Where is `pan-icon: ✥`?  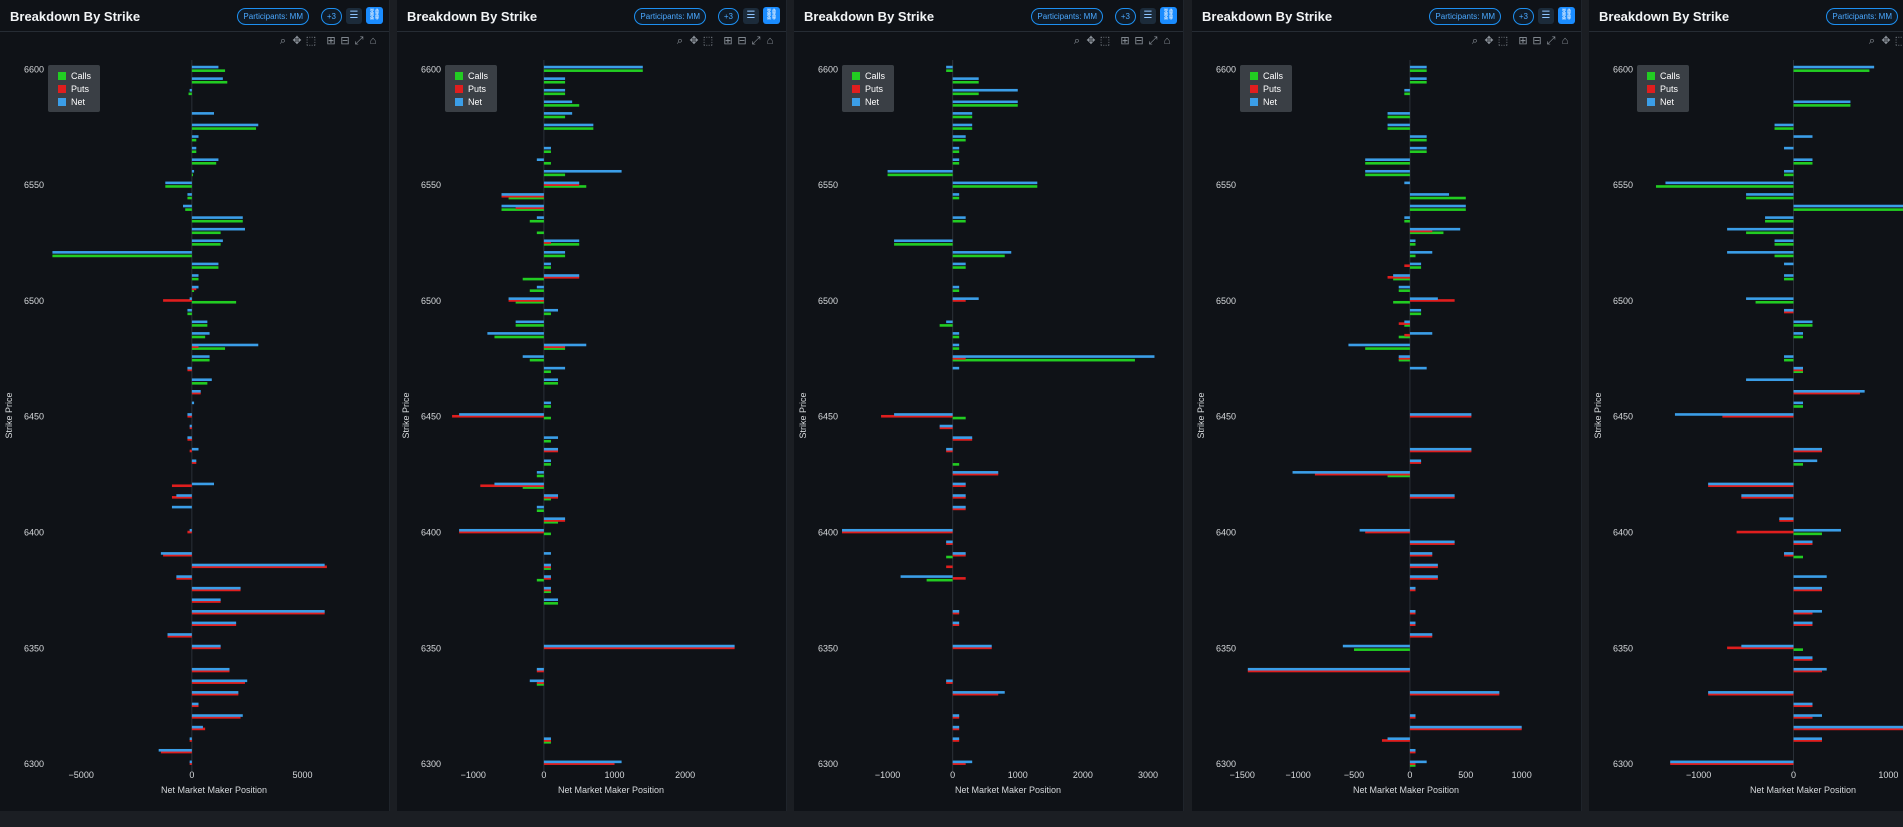 pan-icon: ✥ is located at coordinates (695, 41).